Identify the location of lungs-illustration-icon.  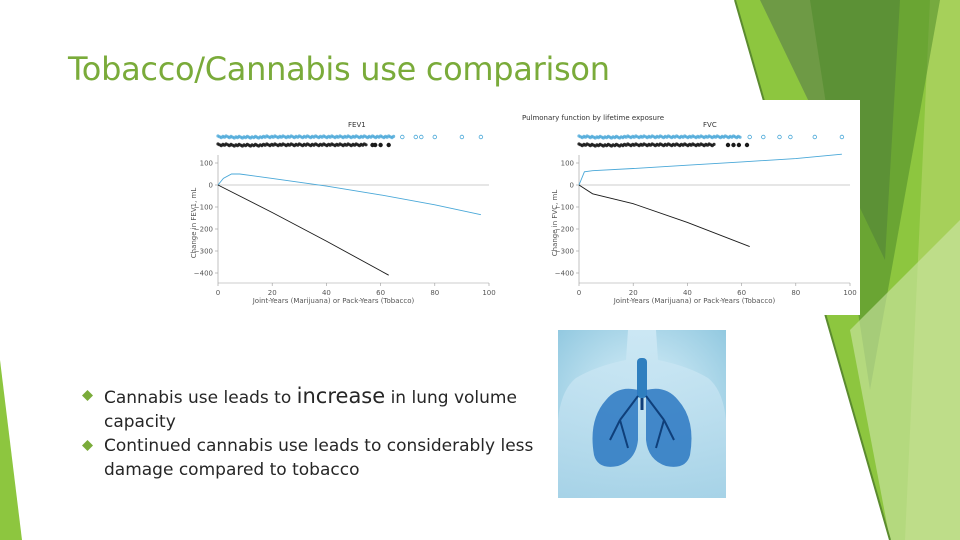
(642, 414).